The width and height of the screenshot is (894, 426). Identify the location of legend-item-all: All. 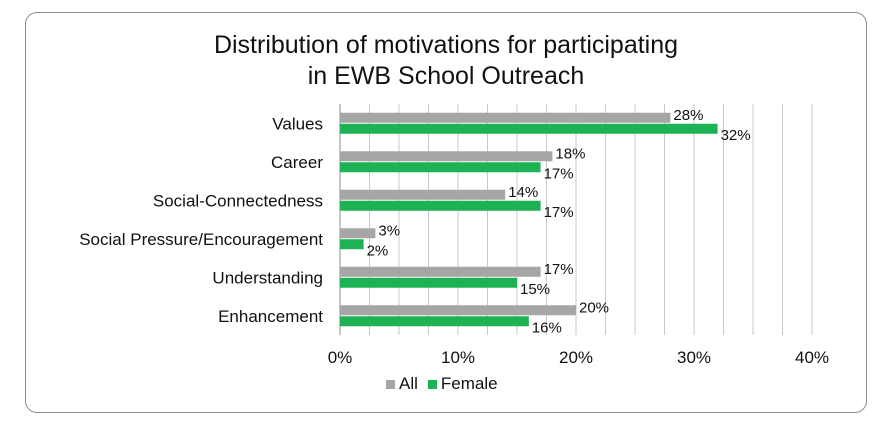
(402, 384).